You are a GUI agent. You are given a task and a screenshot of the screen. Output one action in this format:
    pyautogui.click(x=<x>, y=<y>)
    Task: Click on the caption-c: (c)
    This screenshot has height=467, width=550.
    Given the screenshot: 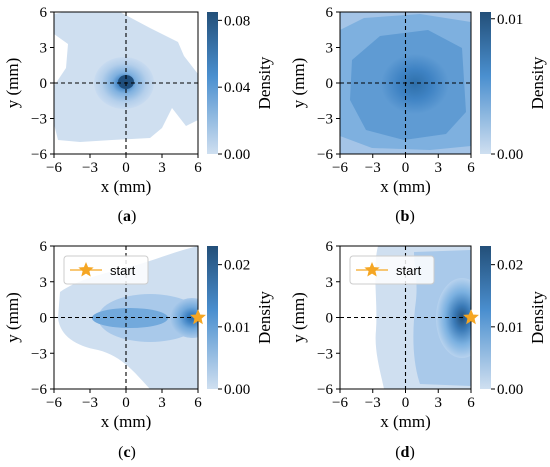 What is the action you would take?
    pyautogui.click(x=127, y=452)
    